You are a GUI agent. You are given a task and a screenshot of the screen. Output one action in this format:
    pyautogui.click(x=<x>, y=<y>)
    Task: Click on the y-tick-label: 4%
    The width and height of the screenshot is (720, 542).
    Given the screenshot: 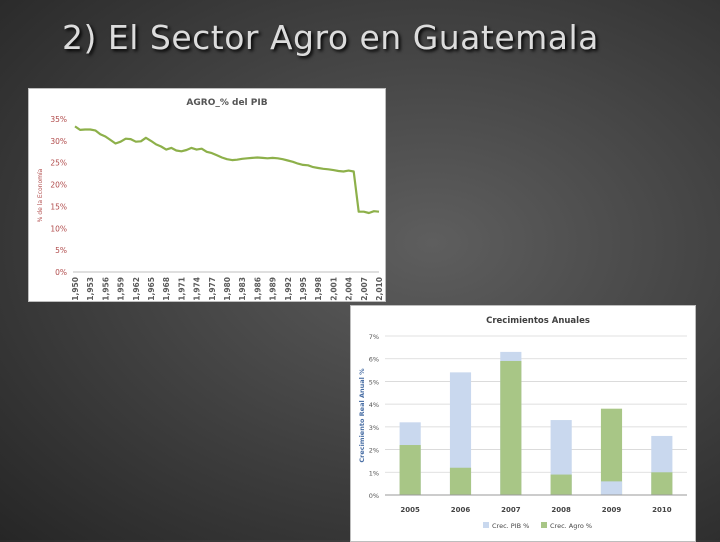 What is the action you would take?
    pyautogui.click(x=374, y=405)
    